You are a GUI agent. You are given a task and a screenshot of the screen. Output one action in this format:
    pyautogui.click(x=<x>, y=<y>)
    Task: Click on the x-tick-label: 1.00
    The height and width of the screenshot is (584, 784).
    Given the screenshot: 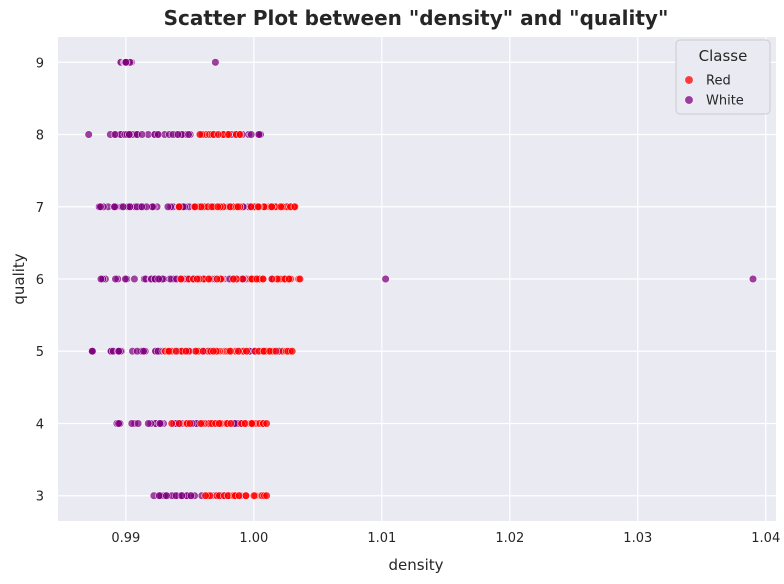 What is the action you would take?
    pyautogui.click(x=253, y=538)
    